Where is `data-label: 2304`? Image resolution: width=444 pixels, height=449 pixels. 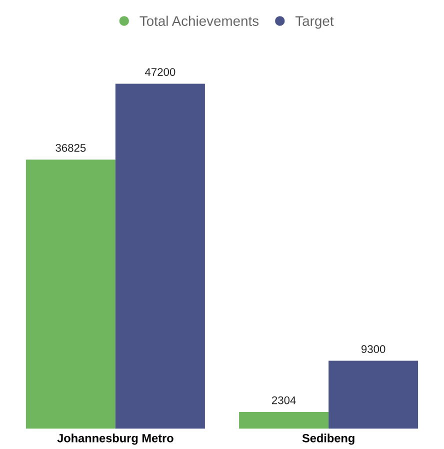 data-label: 2304 is located at coordinates (284, 400).